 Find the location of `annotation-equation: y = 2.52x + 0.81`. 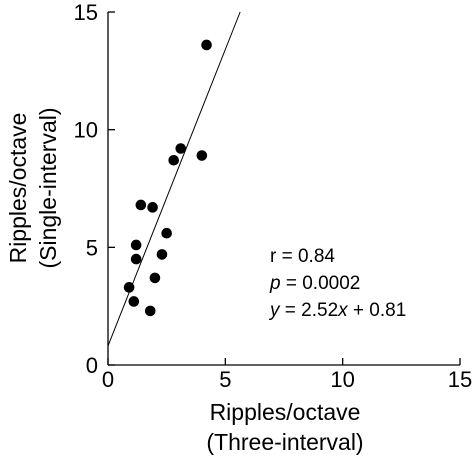

annotation-equation: y = 2.52x + 0.81 is located at coordinates (337, 310).